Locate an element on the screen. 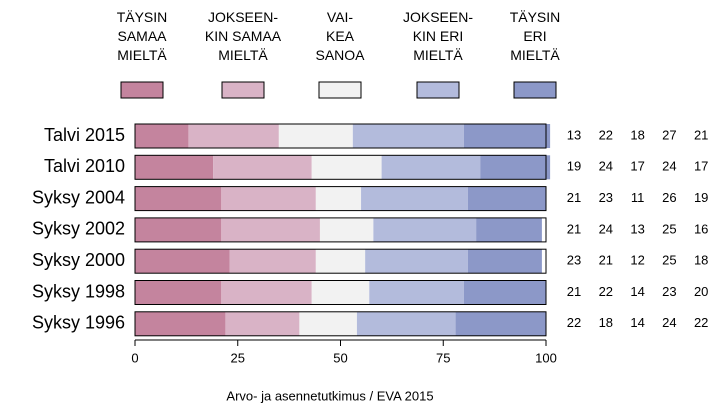 The image size is (710, 411). category-label: Syksy 2000 is located at coordinates (78, 260).